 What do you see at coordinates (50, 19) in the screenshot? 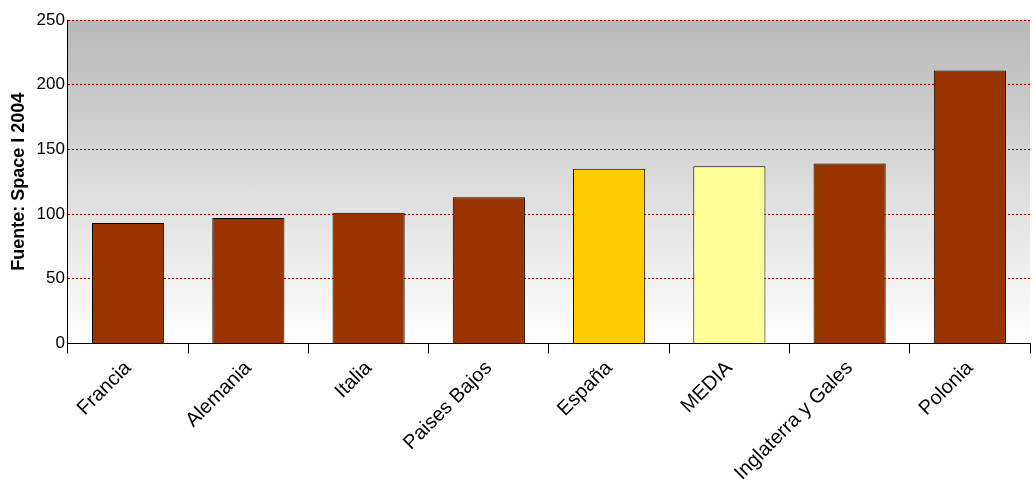
I see `y-tick-label: 250` at bounding box center [50, 19].